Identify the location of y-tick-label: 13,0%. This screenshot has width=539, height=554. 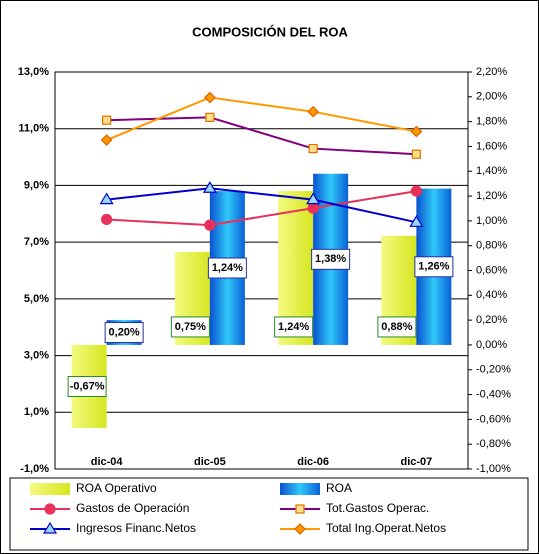
(33, 72).